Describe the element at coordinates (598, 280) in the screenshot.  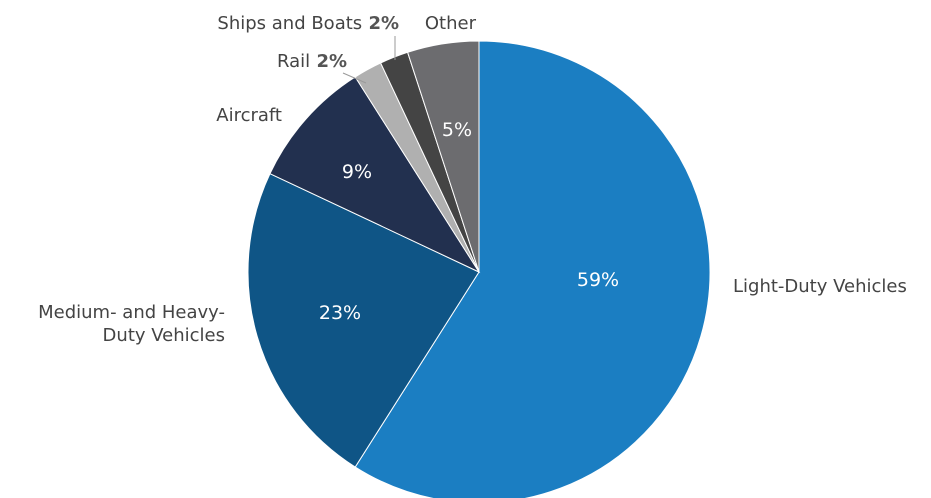
I see `slice-value-light-duty-vehicles: 59%` at that location.